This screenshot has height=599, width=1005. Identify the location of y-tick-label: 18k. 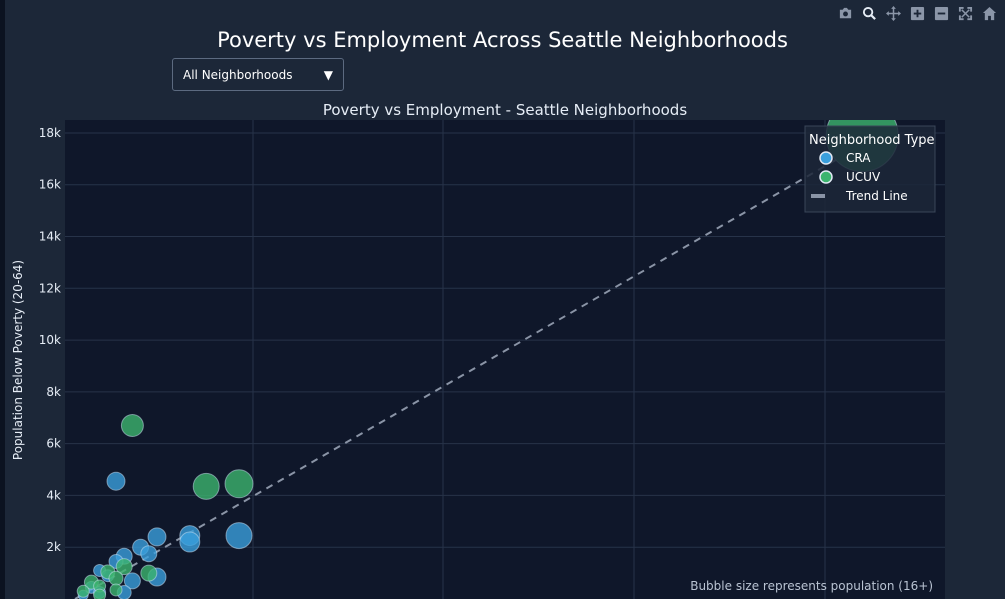
(50, 133).